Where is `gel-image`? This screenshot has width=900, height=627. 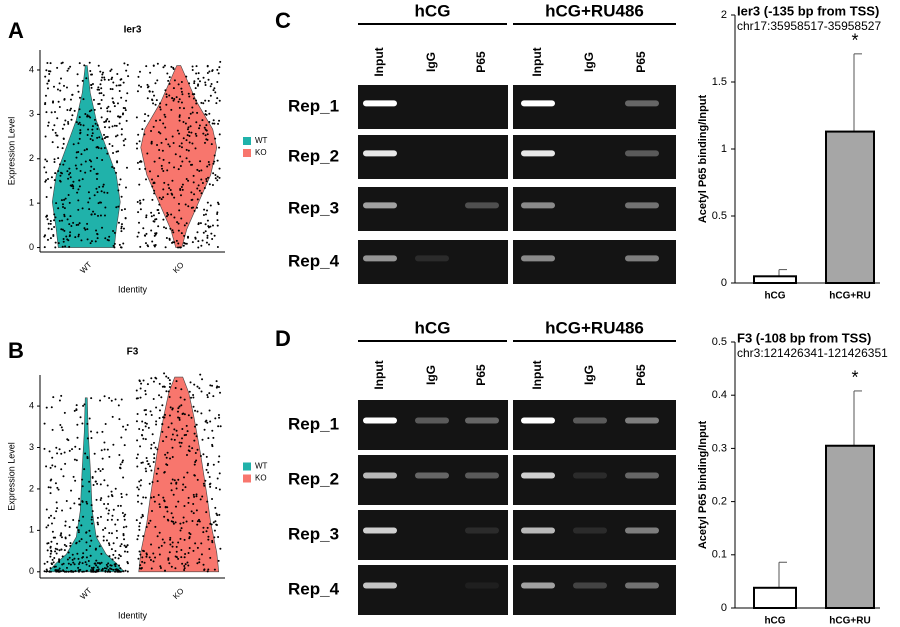
gel-image is located at coordinates (433, 480).